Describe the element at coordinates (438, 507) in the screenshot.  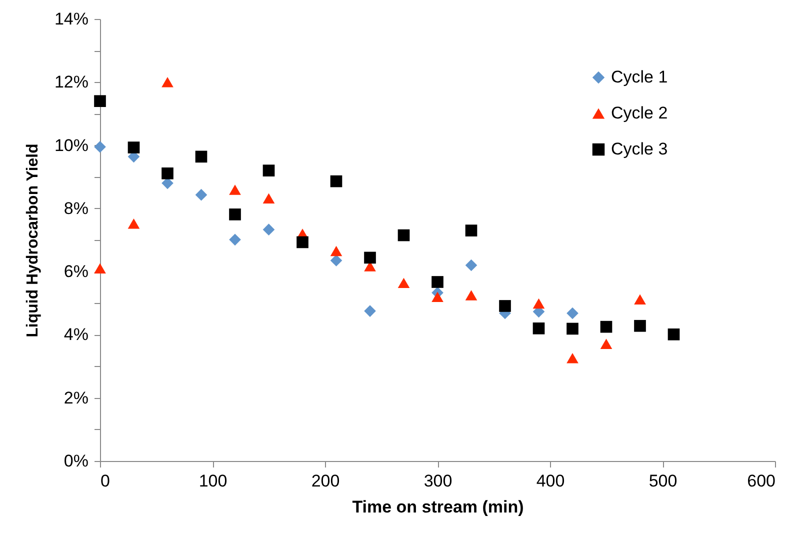
I see `x-axis-title: Time on stream (min)` at that location.